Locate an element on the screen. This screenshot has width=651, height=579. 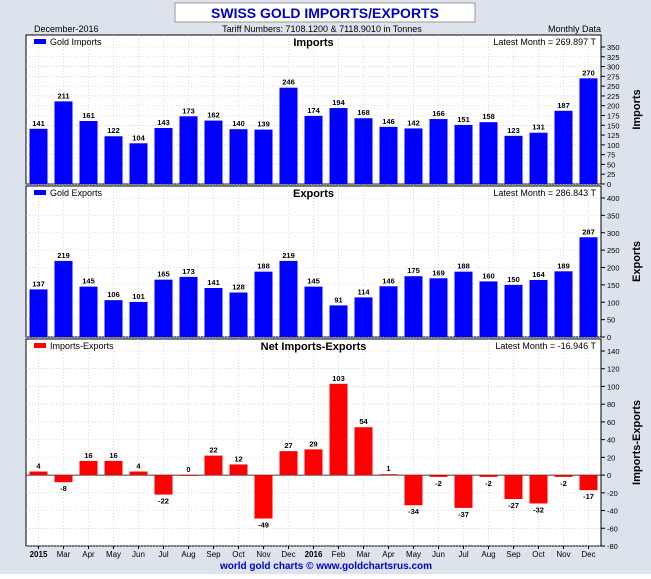
exports-ytick-label: 200 is located at coordinates (613, 268).